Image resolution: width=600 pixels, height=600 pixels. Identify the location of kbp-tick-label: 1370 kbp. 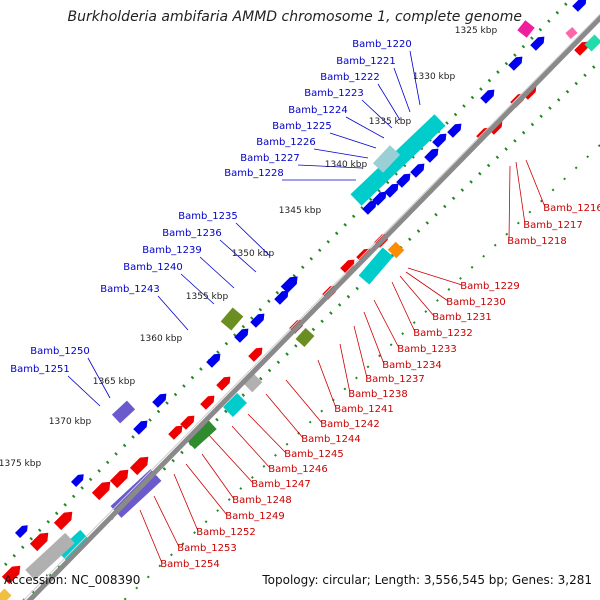
(70, 422).